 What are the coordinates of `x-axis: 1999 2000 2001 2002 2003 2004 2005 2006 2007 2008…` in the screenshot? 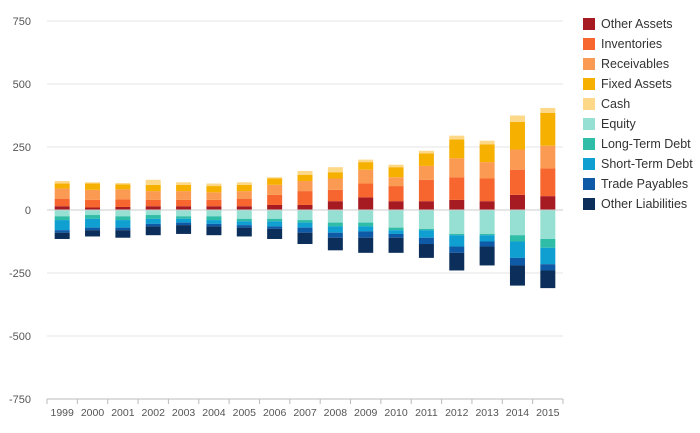 It's located at (305, 408).